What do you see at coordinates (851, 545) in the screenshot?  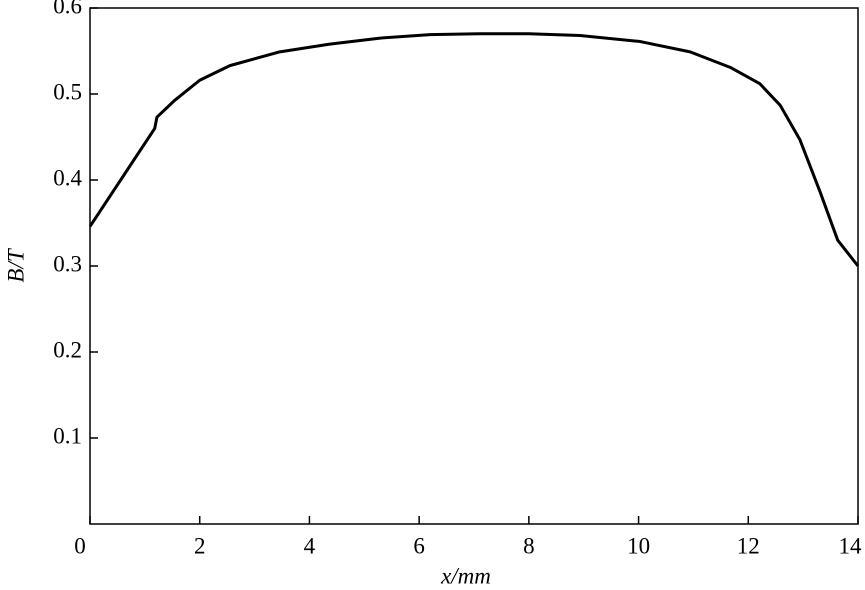 I see `x-tick-label: 14` at bounding box center [851, 545].